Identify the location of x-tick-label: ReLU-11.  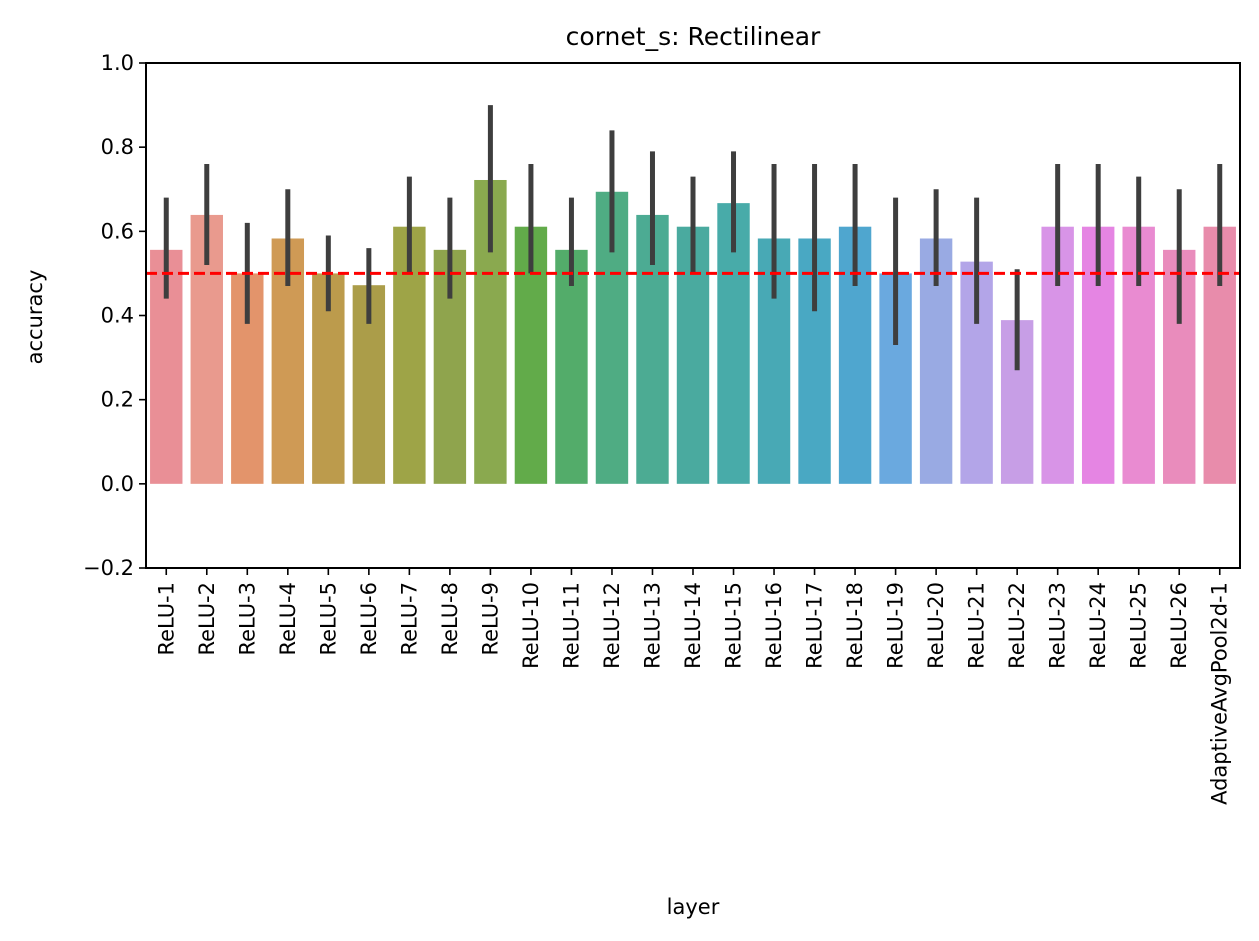
(571, 625).